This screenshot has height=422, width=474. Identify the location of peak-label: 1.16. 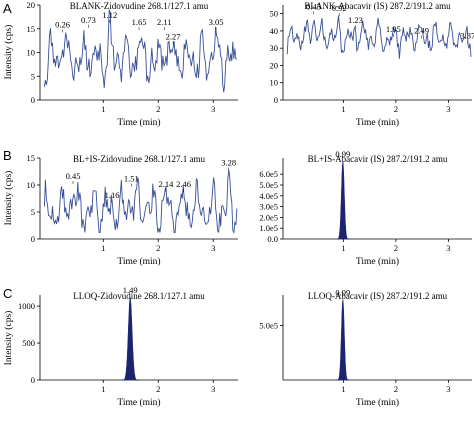
(112, 195).